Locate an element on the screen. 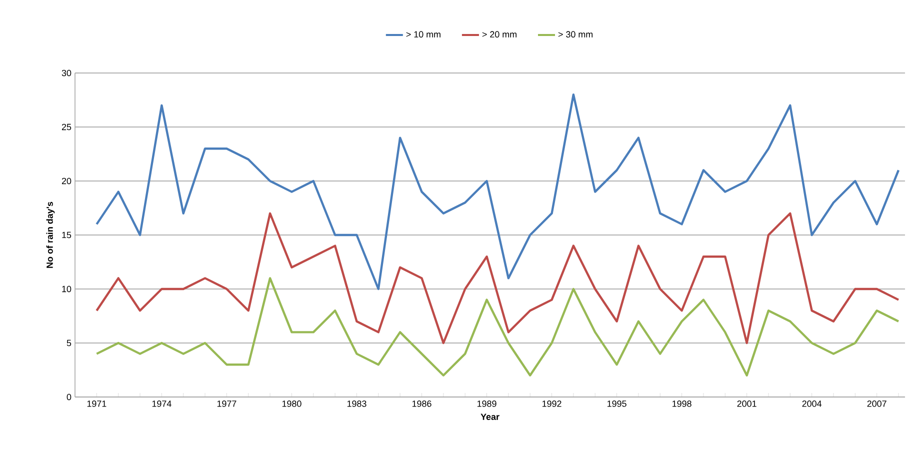 The image size is (914, 472). x-tick-label: 1980 is located at coordinates (292, 403).